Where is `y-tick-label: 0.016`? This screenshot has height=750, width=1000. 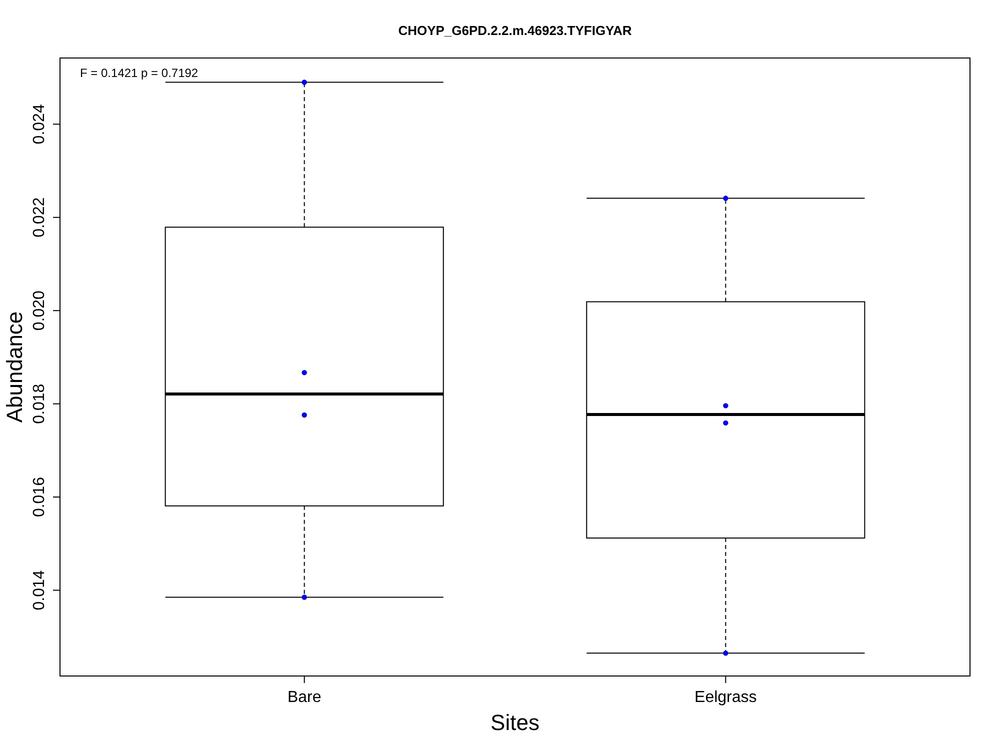
y-tick-label: 0.016 is located at coordinates (39, 497).